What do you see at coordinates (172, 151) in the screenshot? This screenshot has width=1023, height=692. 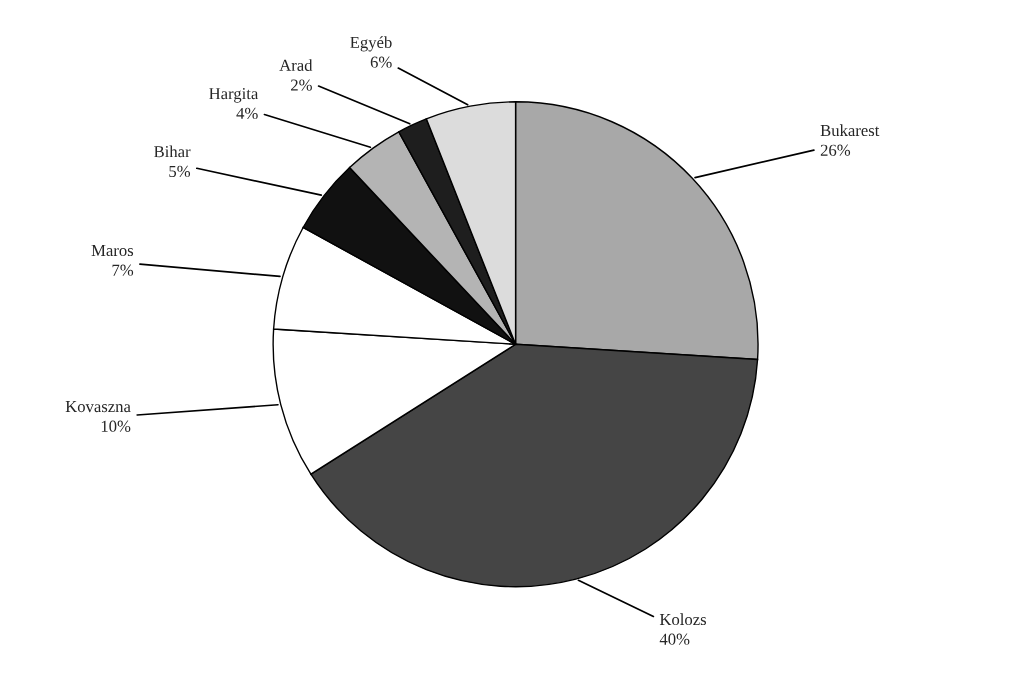 I see `slice-label: Bihar` at bounding box center [172, 151].